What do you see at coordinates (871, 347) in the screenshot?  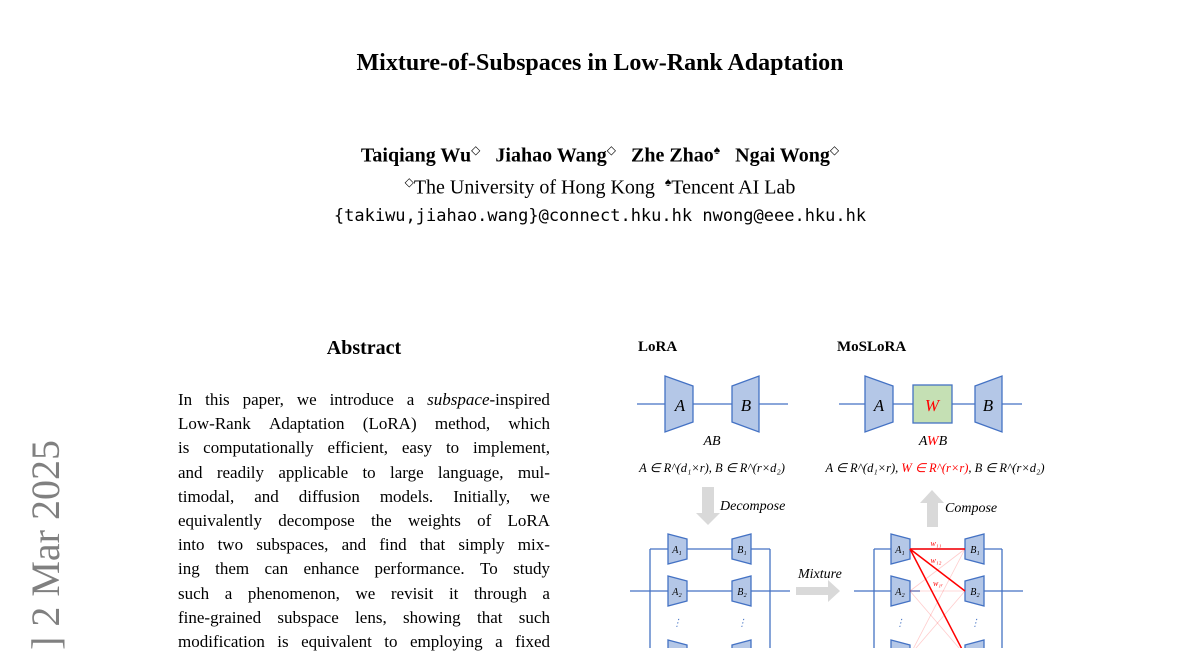 I see `moslora-label: MoSLoRA` at bounding box center [871, 347].